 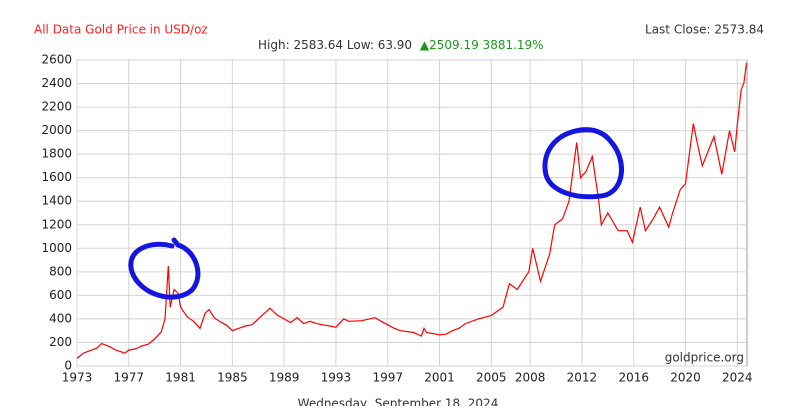 What do you see at coordinates (439, 378) in the screenshot?
I see `x-tick-label: 2001` at bounding box center [439, 378].